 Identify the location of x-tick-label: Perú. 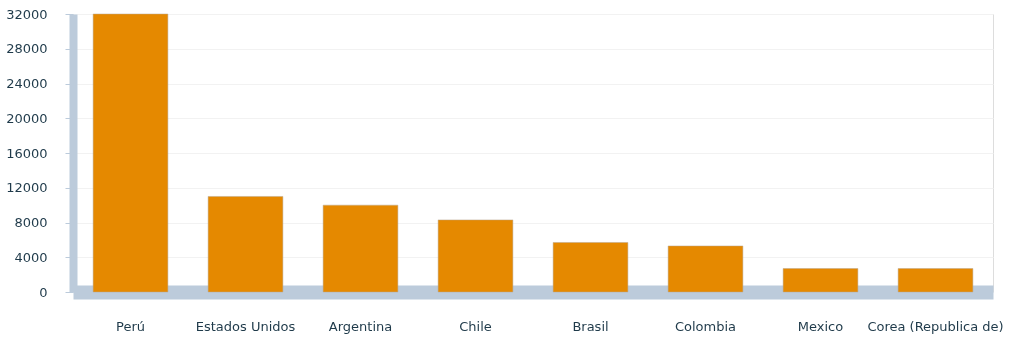
(130, 326).